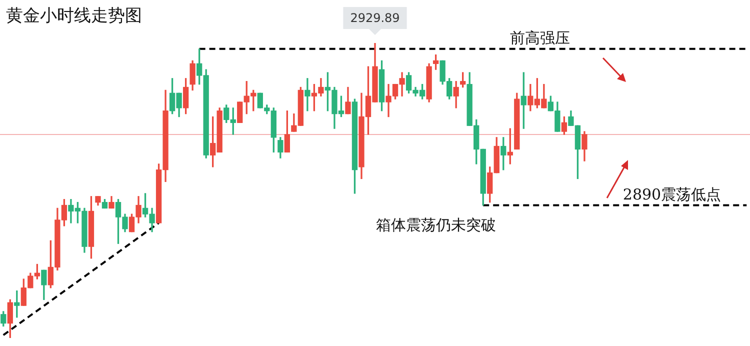 This screenshot has height=346, width=750. I want to click on annotation: 2890震荡低点, so click(672, 194).